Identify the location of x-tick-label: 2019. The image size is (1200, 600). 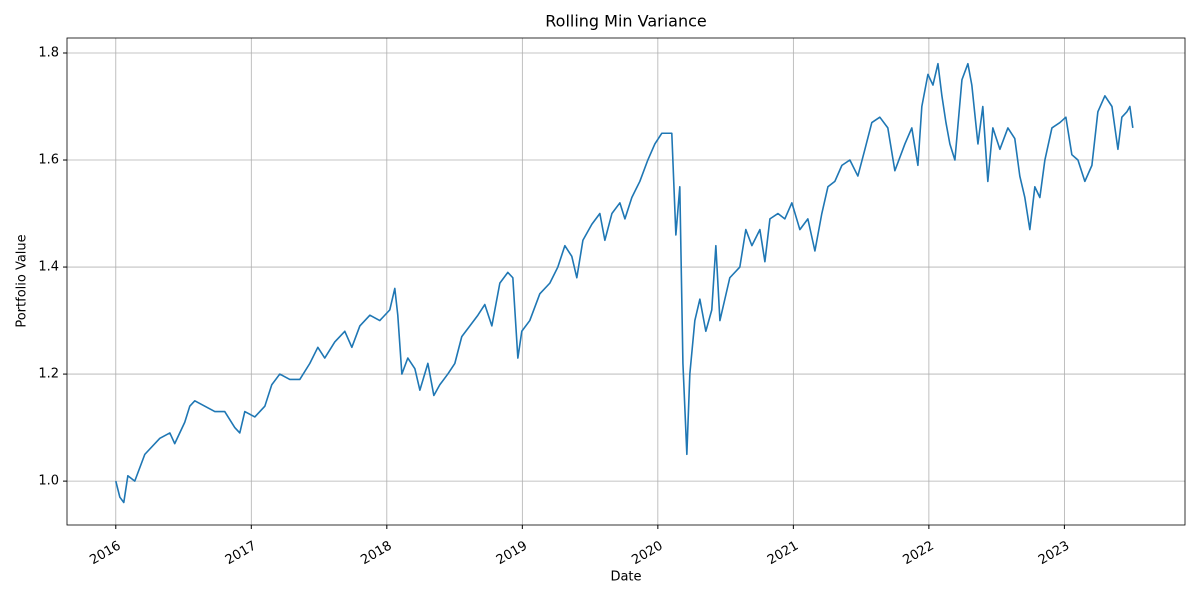
(512, 554).